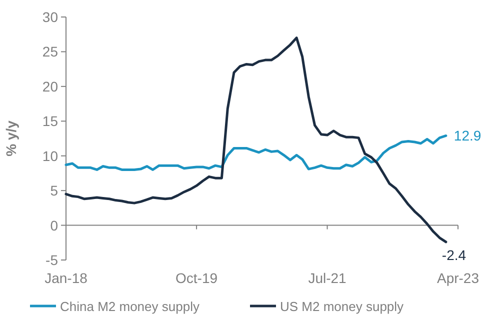  I want to click on y-tick-label: 30, so click(50, 17).